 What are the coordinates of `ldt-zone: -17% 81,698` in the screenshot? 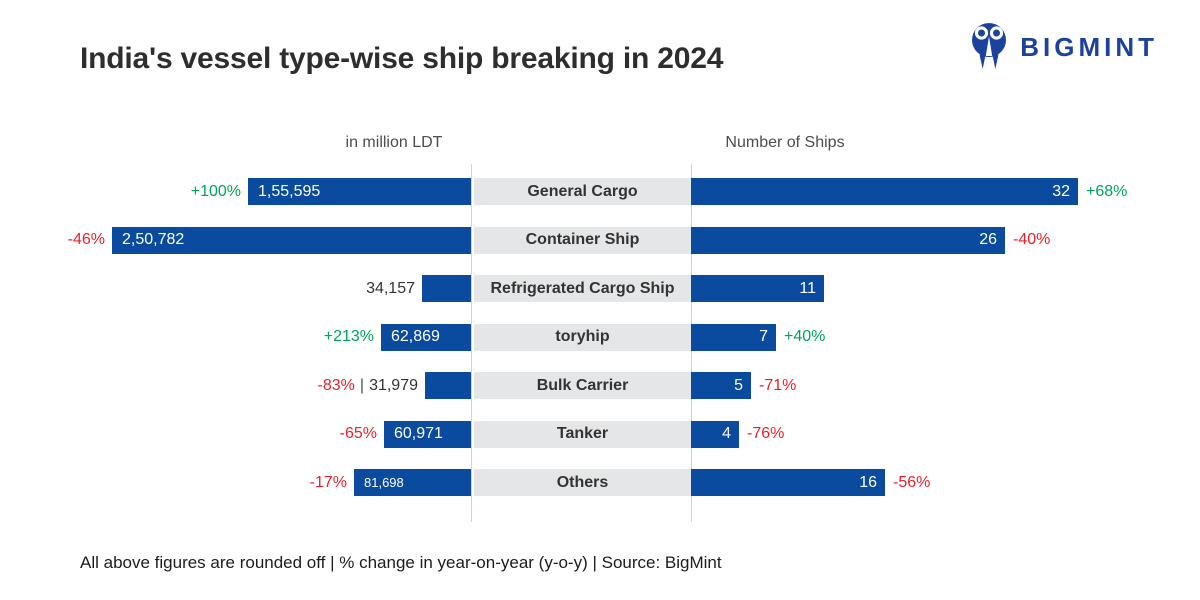 It's located at (235, 482).